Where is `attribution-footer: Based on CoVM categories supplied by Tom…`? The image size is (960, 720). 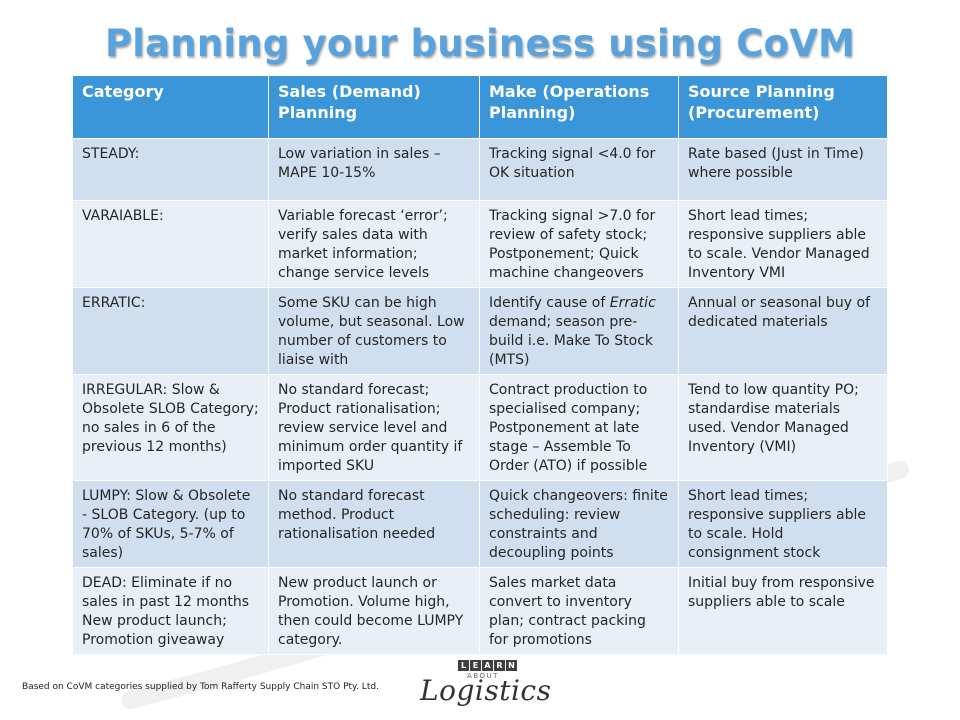 attribution-footer: Based on CoVM categories supplied by Tom… is located at coordinates (200, 687).